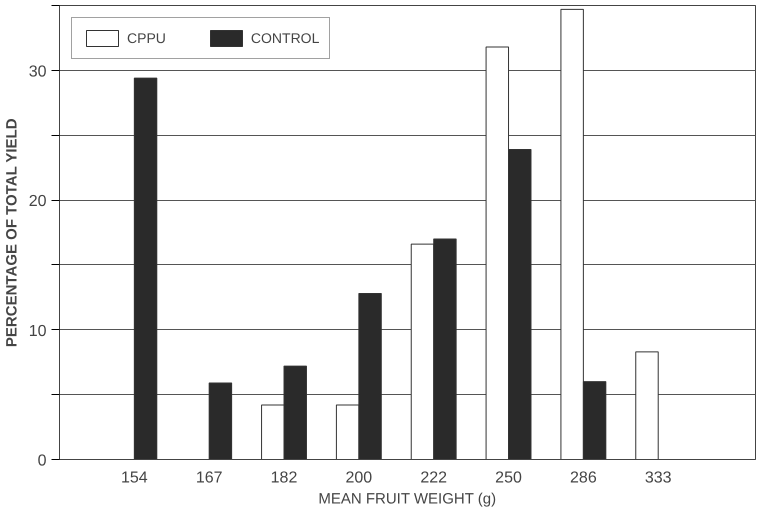 The width and height of the screenshot is (767, 515). I want to click on y-tick-label: 30, so click(37, 71).